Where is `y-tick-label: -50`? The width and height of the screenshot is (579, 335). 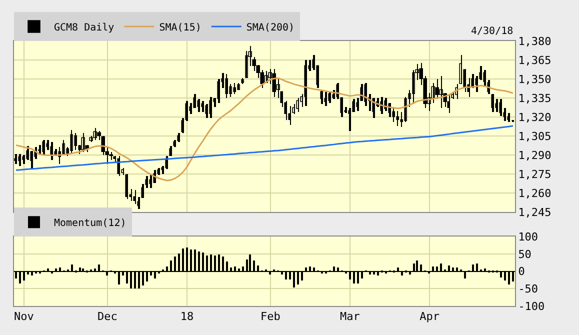
y-tick-label: -50 is located at coordinates (528, 289).